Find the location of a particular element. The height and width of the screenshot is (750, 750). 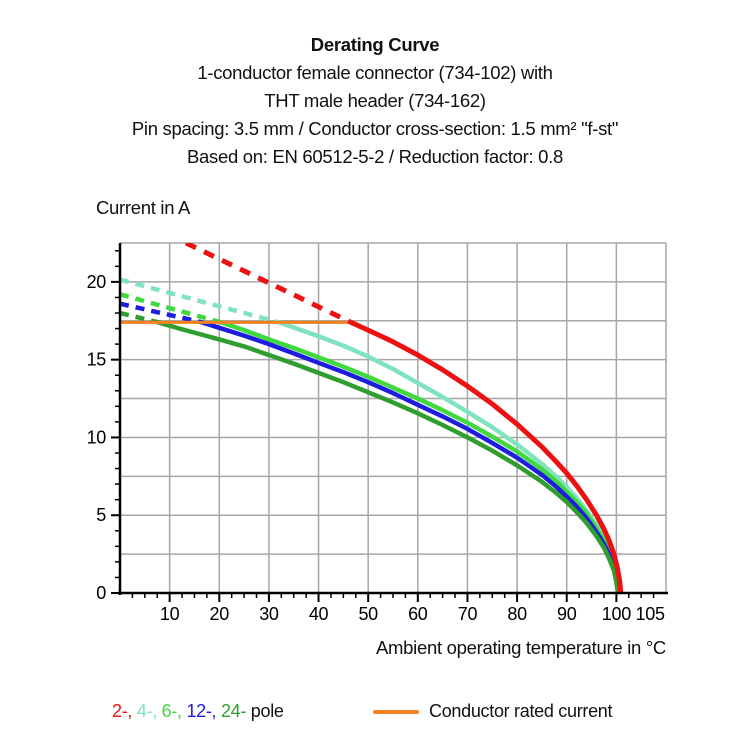

curve-12-pole-dashed is located at coordinates (161, 313).